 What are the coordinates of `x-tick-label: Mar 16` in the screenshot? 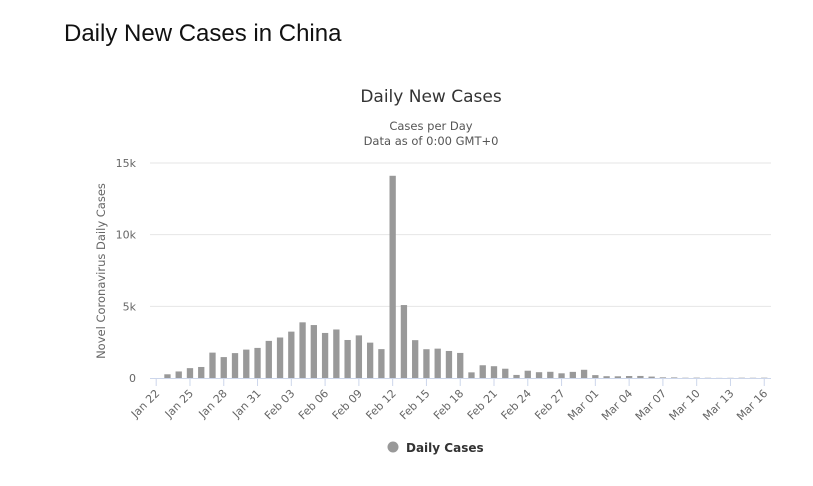 It's located at (752, 405).